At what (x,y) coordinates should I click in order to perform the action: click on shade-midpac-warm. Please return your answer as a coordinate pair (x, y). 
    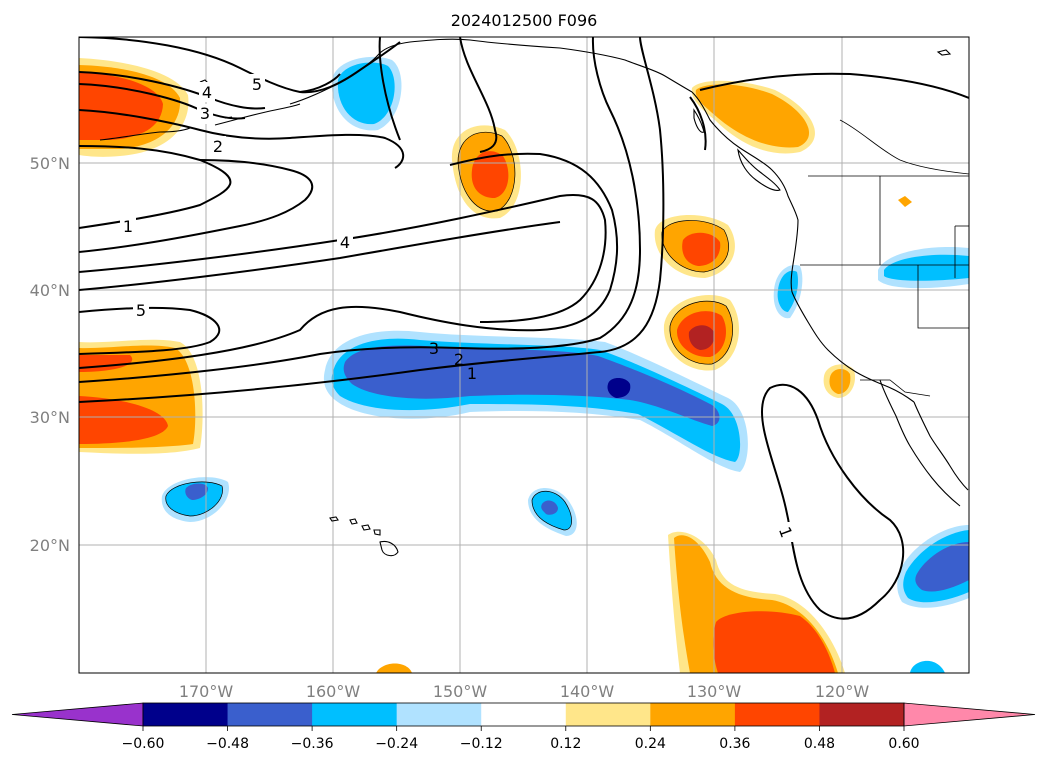
    Looking at the image, I should click on (486, 172).